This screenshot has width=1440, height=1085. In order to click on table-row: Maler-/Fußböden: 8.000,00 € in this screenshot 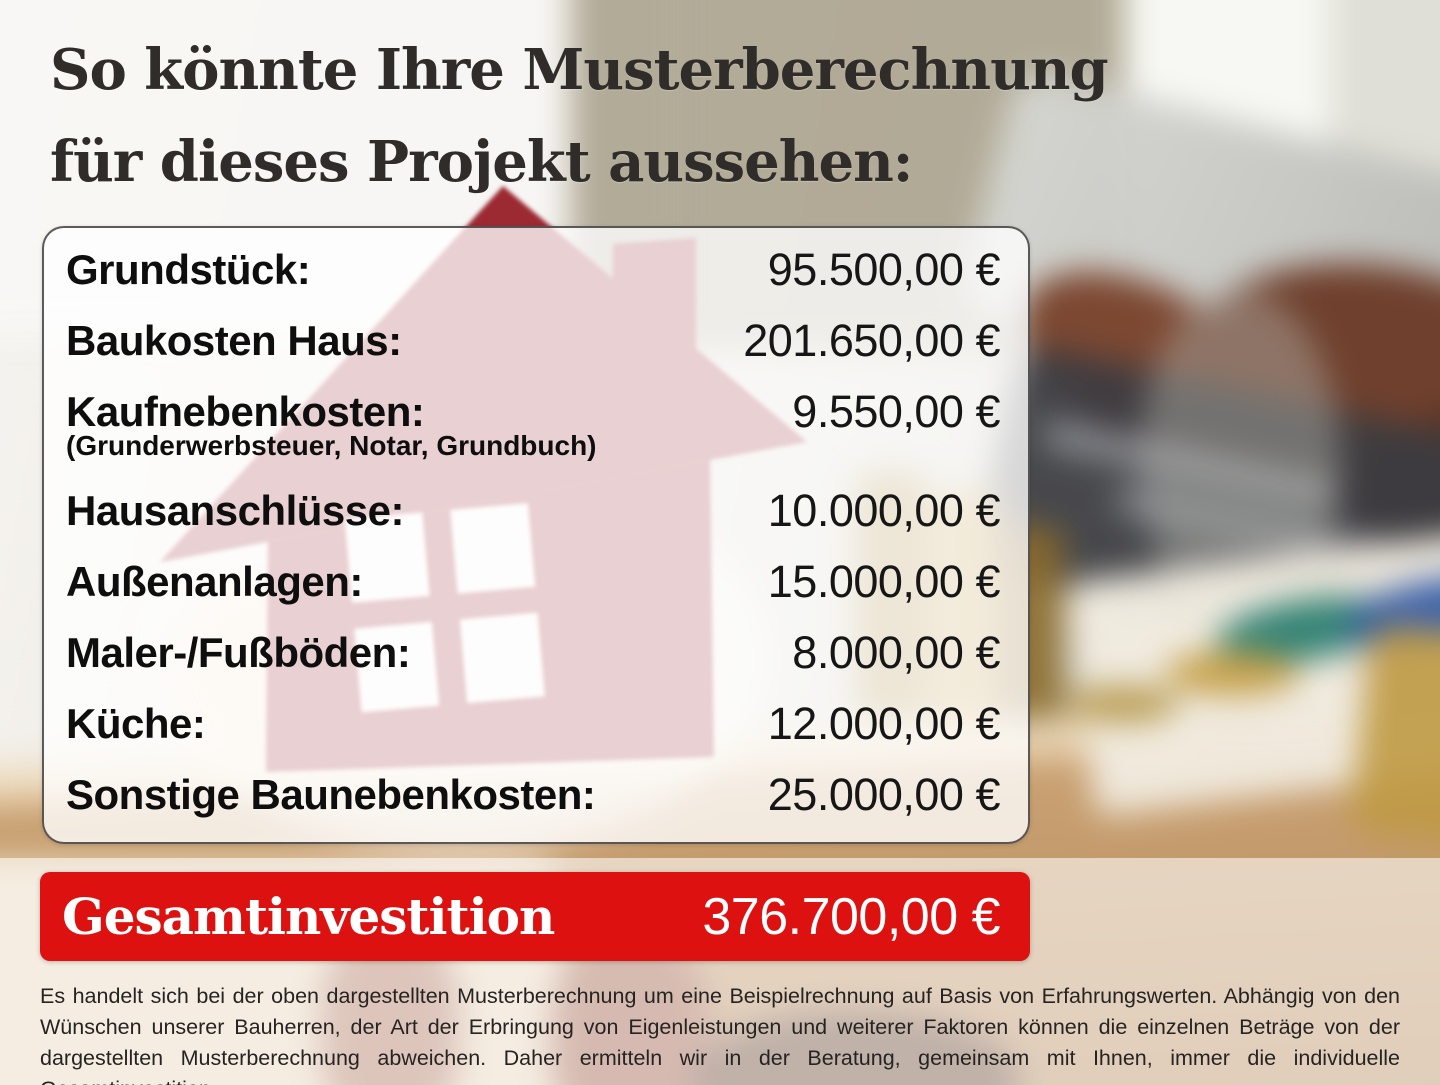, I will do `click(533, 652)`.